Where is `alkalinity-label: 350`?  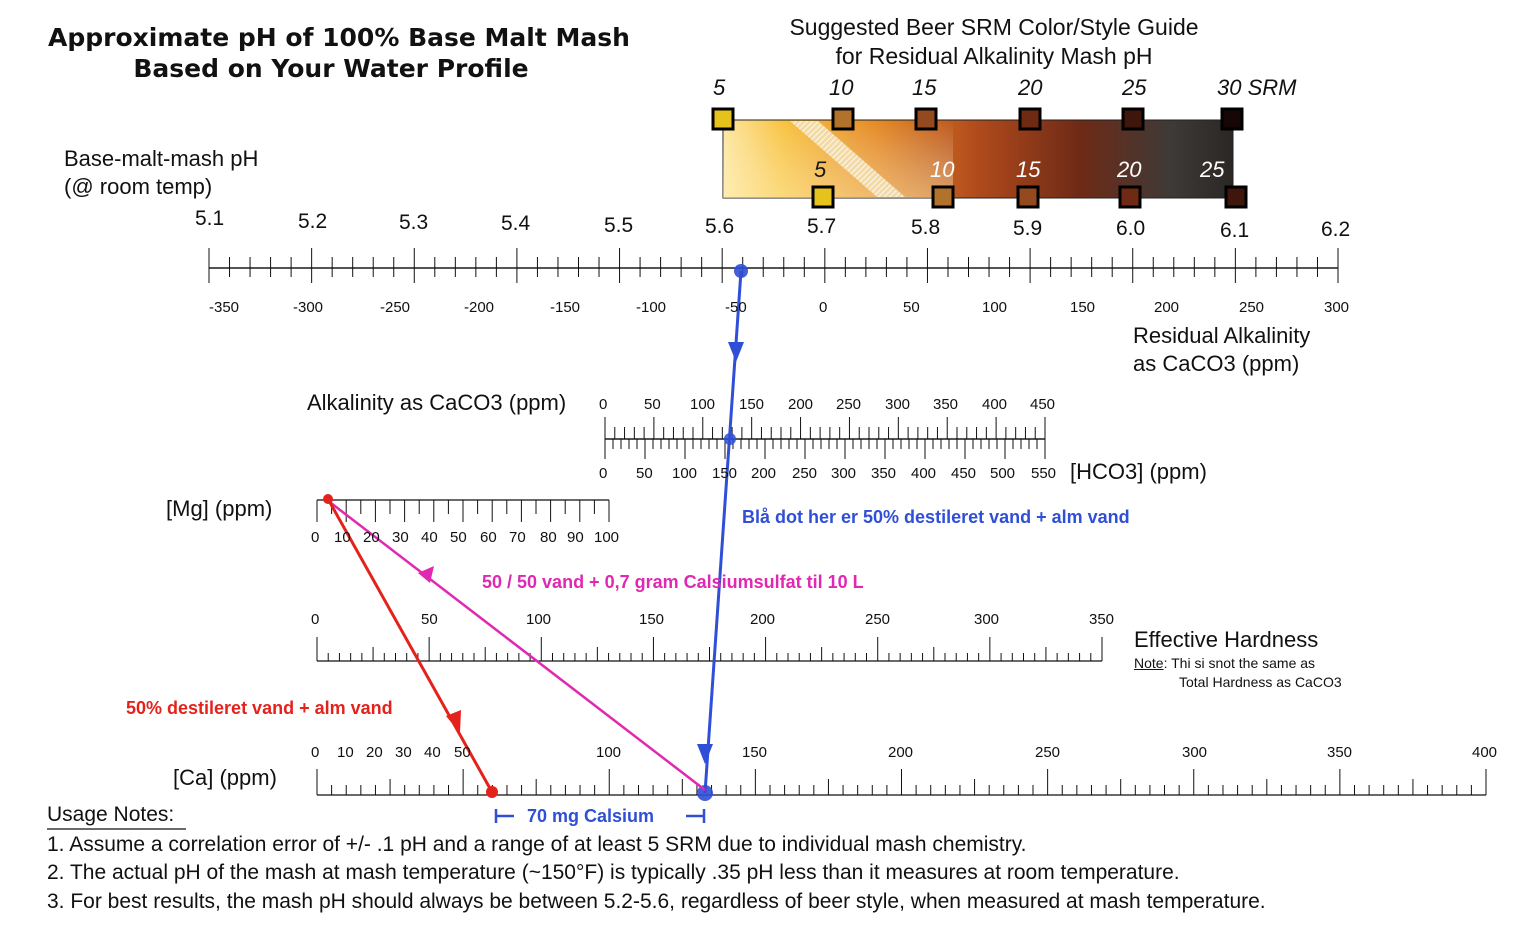 alkalinity-label: 350 is located at coordinates (946, 404).